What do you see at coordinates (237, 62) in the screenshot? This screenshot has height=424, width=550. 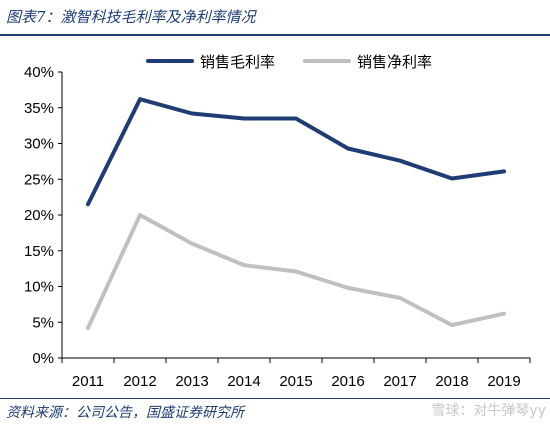 I see `legend-label-1: 销售毛利率` at bounding box center [237, 62].